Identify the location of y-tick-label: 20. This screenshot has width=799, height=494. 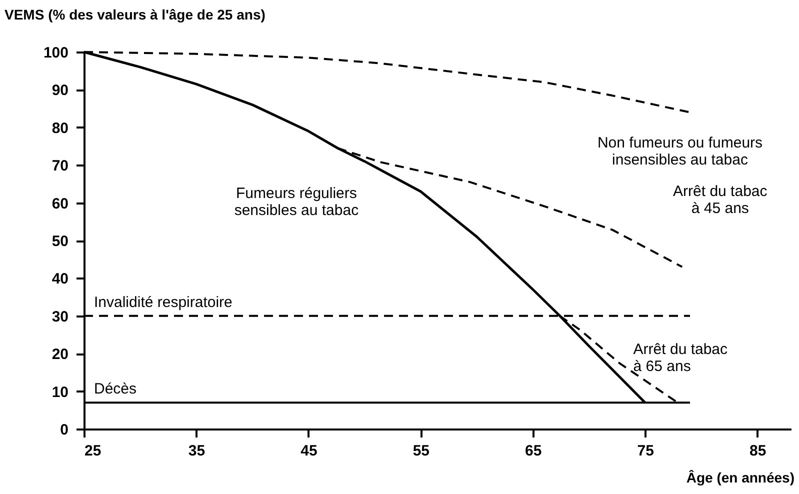
(60, 355).